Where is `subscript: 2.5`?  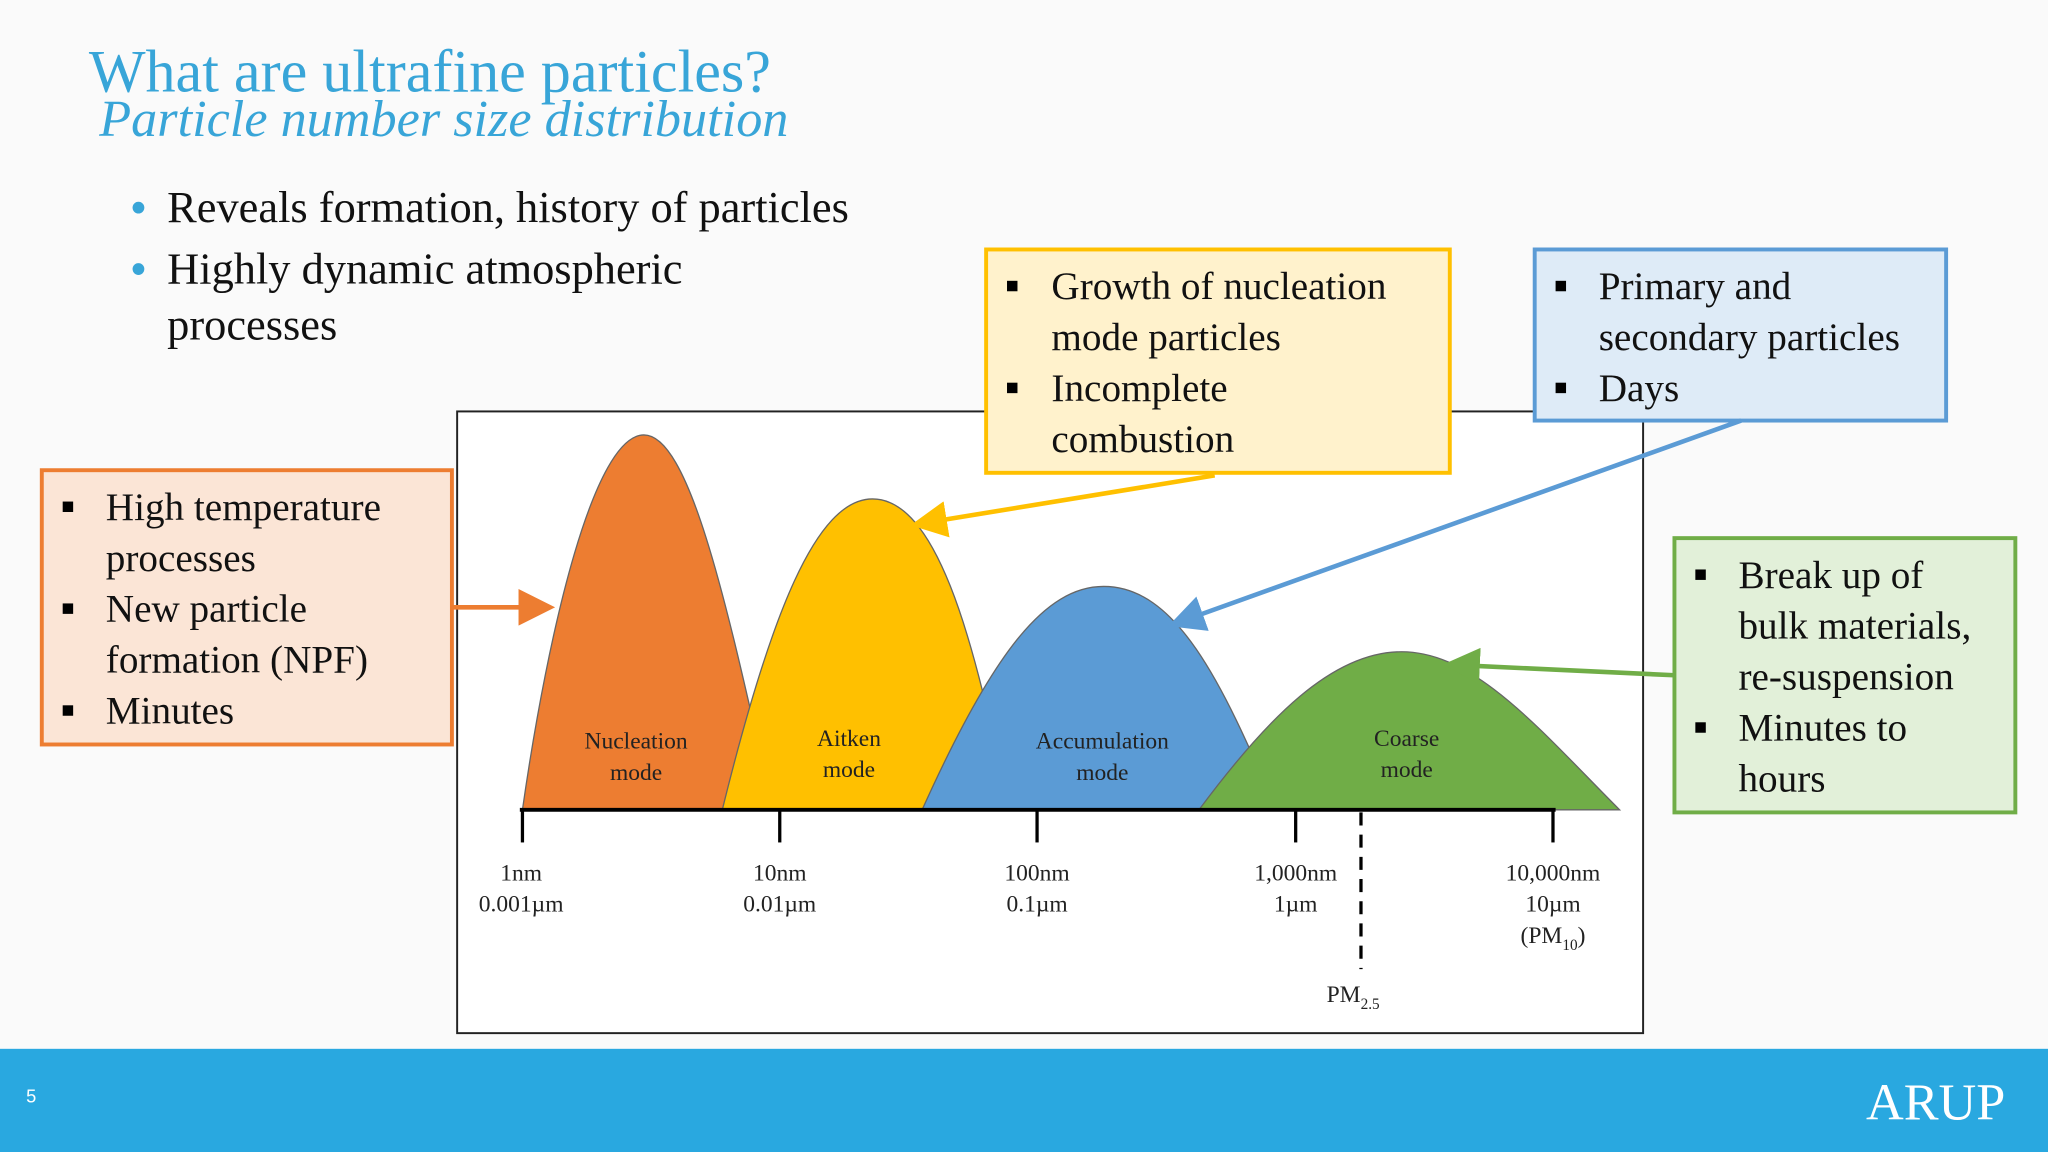
subscript: 2.5 is located at coordinates (1370, 1004).